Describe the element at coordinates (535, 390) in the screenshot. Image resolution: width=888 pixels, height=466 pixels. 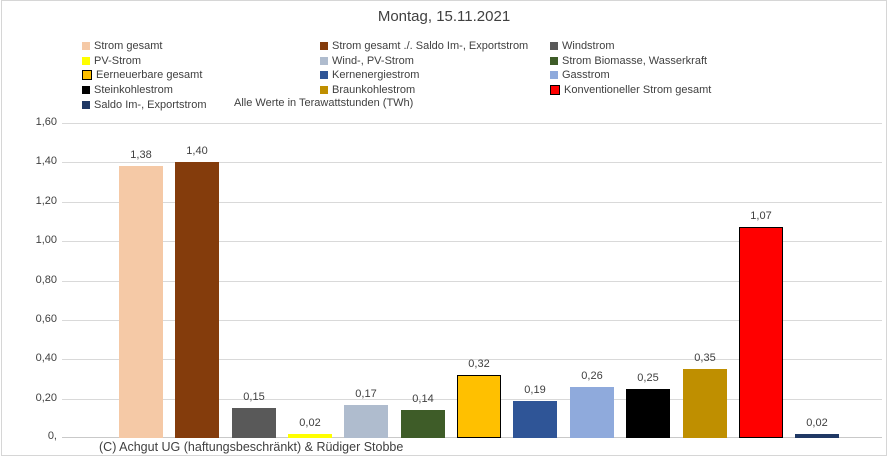
I see `bar-value-label: 0,19` at that location.